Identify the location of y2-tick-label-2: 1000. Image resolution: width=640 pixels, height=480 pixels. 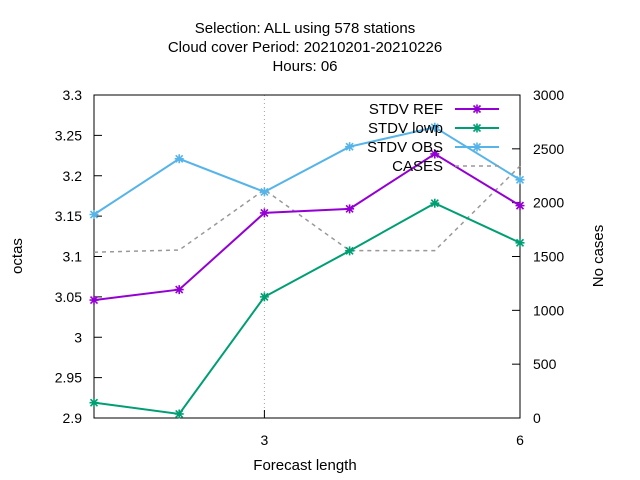
(548, 310).